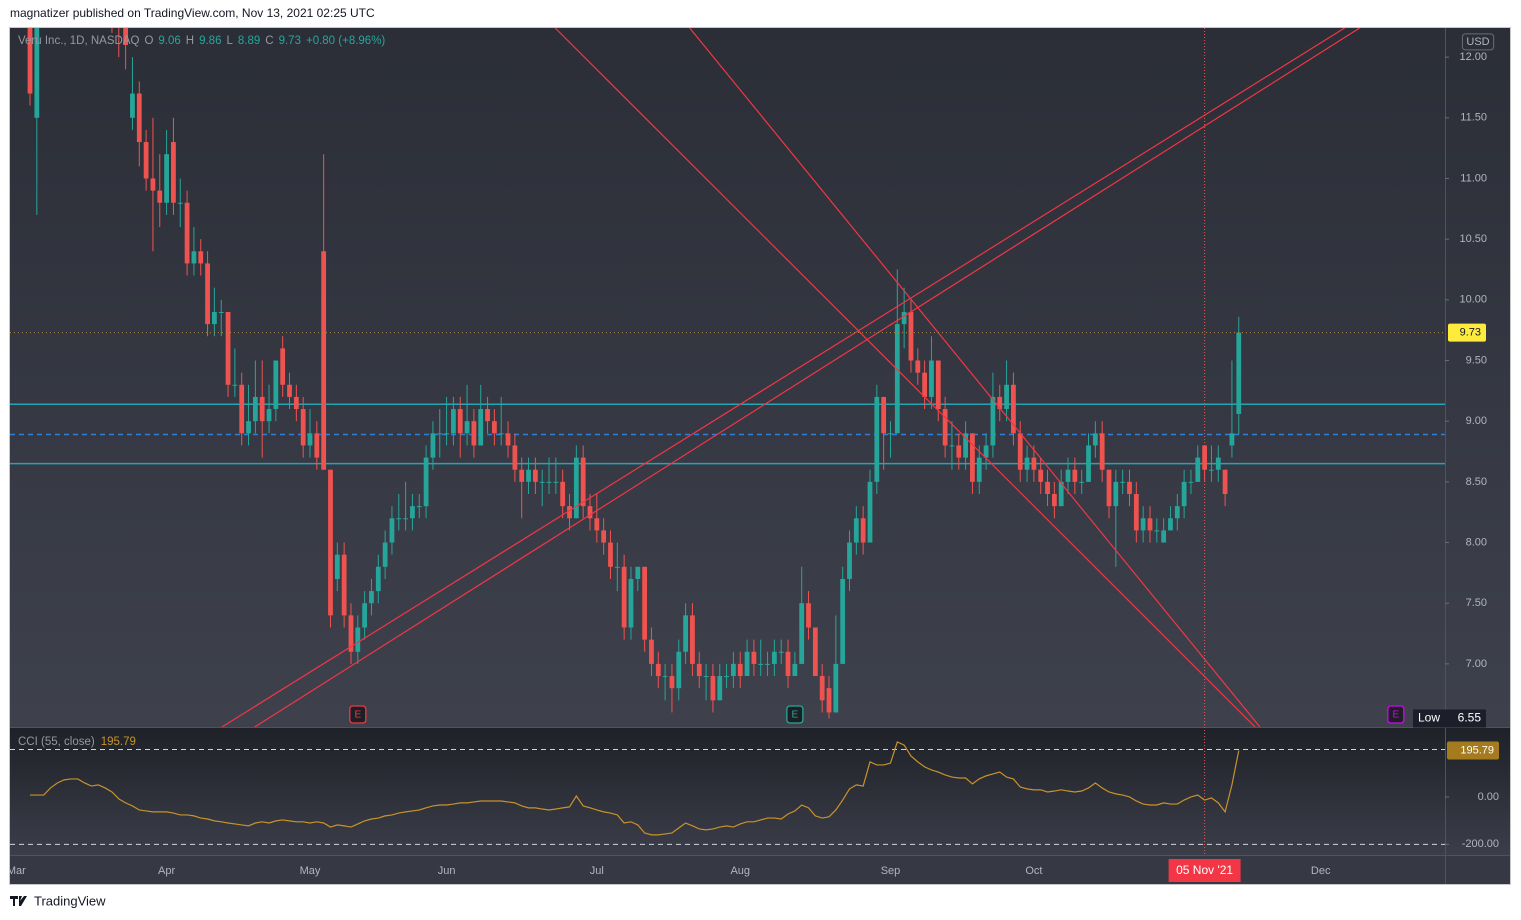 The image size is (1521, 920). What do you see at coordinates (249, 41) in the screenshot?
I see `legend-item: 8.89` at bounding box center [249, 41].